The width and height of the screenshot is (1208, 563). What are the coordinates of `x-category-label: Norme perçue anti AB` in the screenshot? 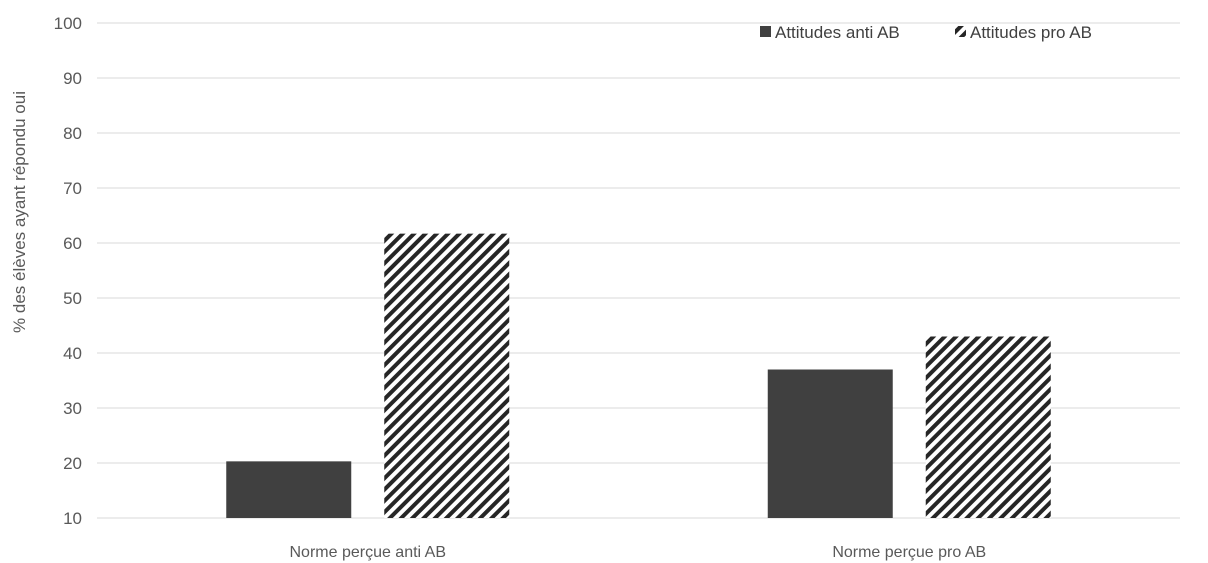 It's located at (367, 552).